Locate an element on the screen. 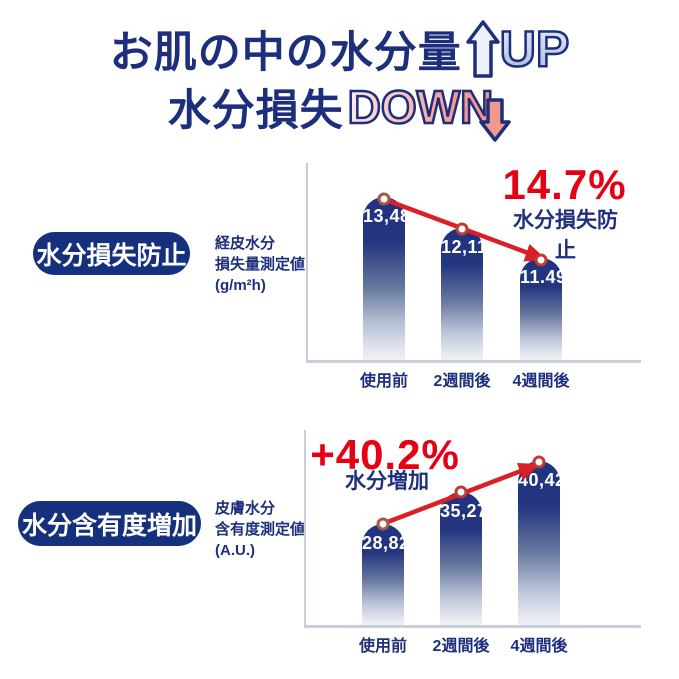 The width and height of the screenshot is (679, 679). down-badge: DOWN is located at coordinates (429, 107).